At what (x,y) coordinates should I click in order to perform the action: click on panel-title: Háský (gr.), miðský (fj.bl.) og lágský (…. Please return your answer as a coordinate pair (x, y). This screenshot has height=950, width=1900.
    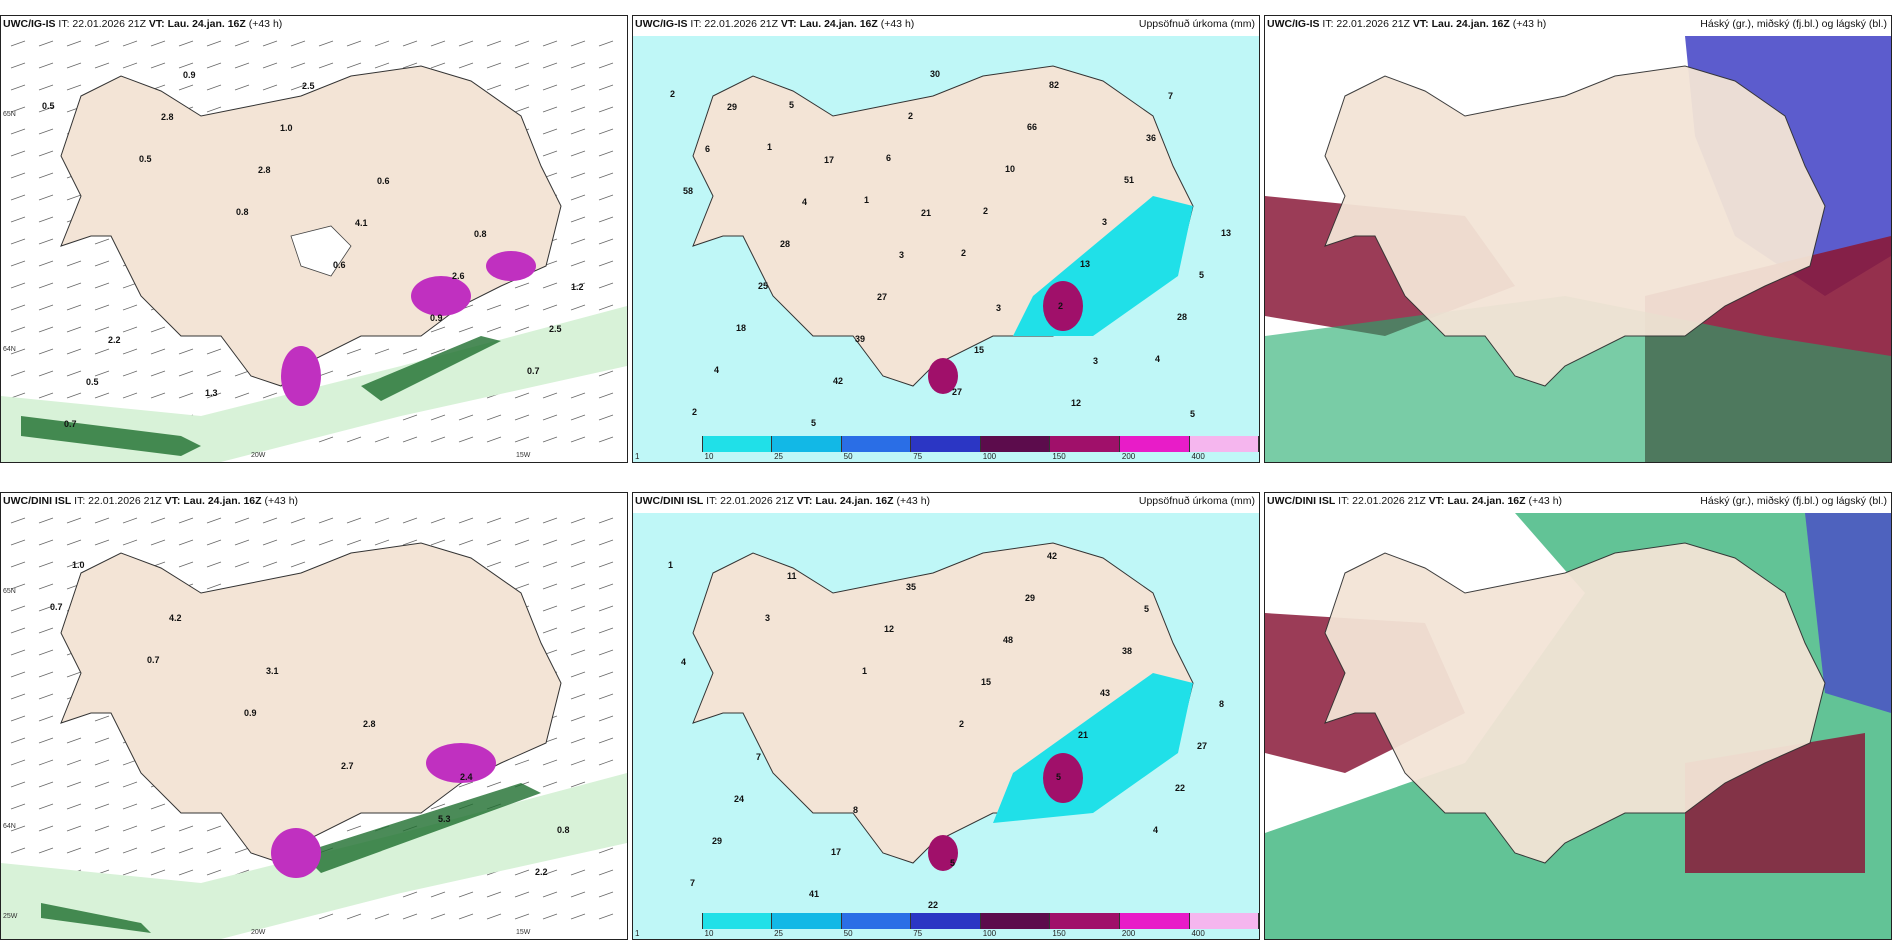
    Looking at the image, I should click on (1793, 501).